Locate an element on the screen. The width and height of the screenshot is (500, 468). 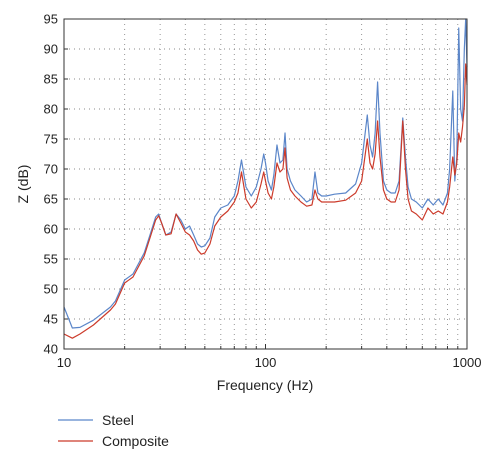
x-axis-title: Frequency (Hz) is located at coordinates (265, 385).